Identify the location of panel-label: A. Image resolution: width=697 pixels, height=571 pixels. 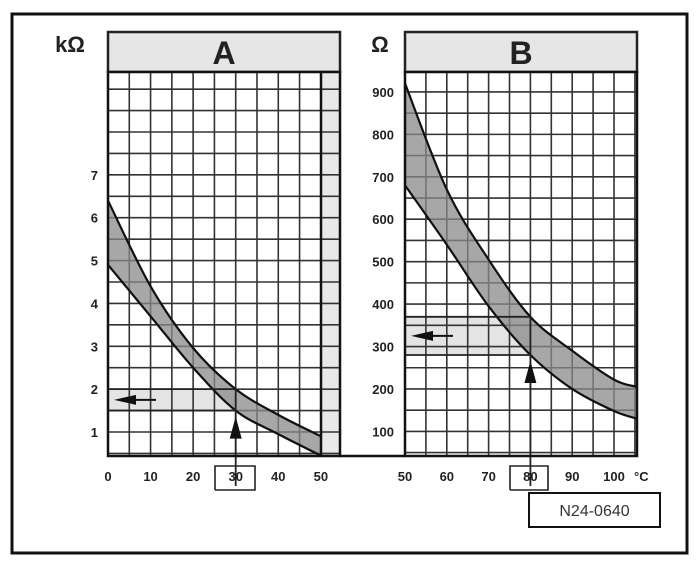
(223, 53).